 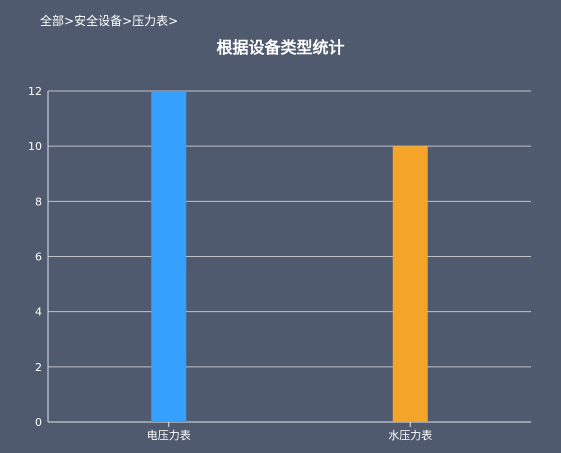 I want to click on x-tick-label: 电压力表, so click(x=169, y=435).